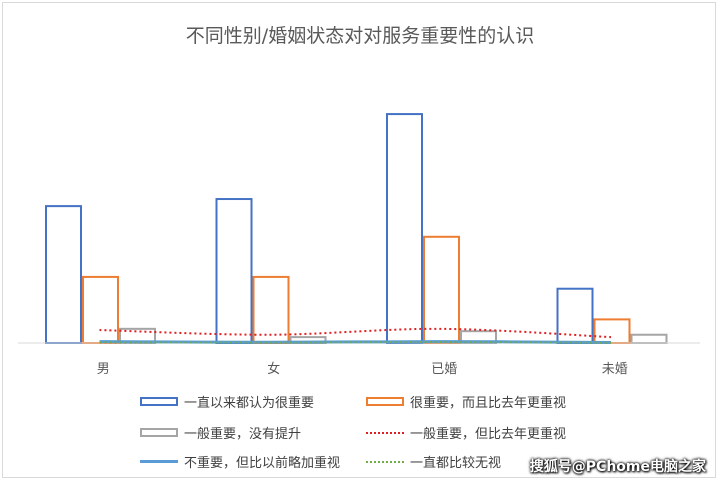  Describe the element at coordinates (159, 432) in the screenshot. I see `legend-swatch-gray-box-icon` at that location.